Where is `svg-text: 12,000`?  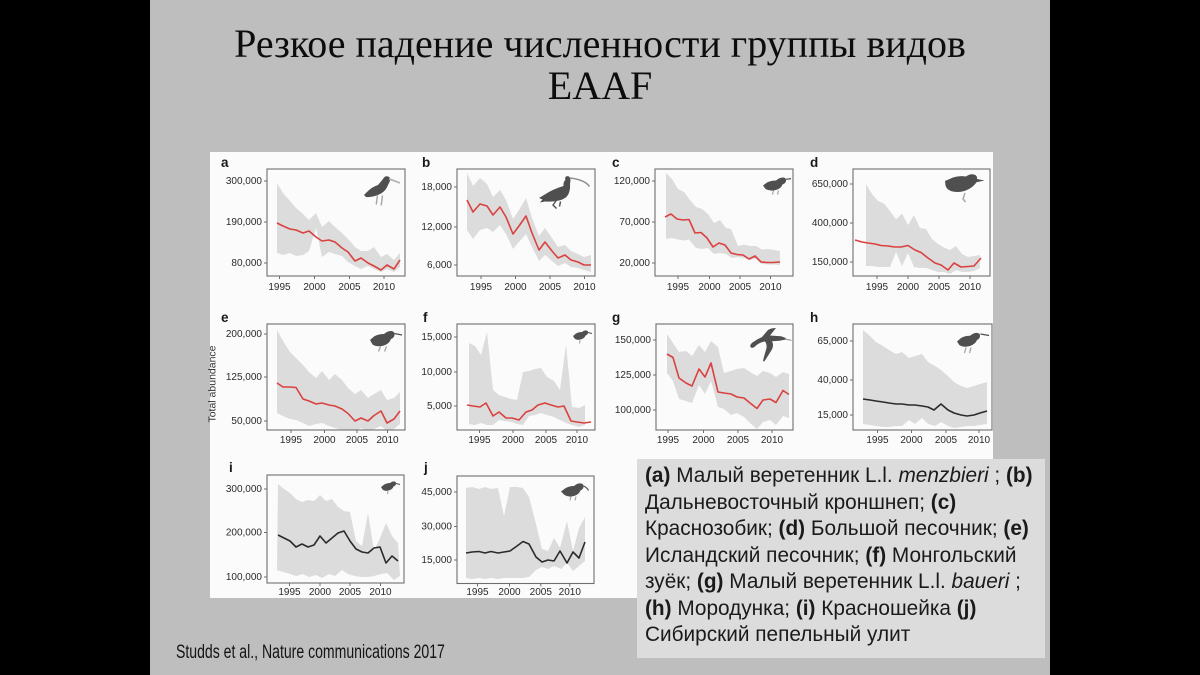 svg-text: 12,000 is located at coordinates (436, 227).